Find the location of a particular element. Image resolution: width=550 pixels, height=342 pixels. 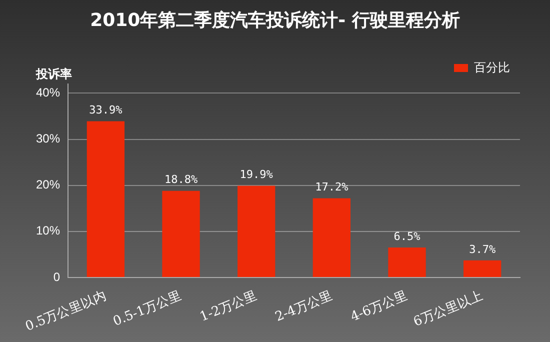

y-tick-label: 20% is located at coordinates (48, 185).